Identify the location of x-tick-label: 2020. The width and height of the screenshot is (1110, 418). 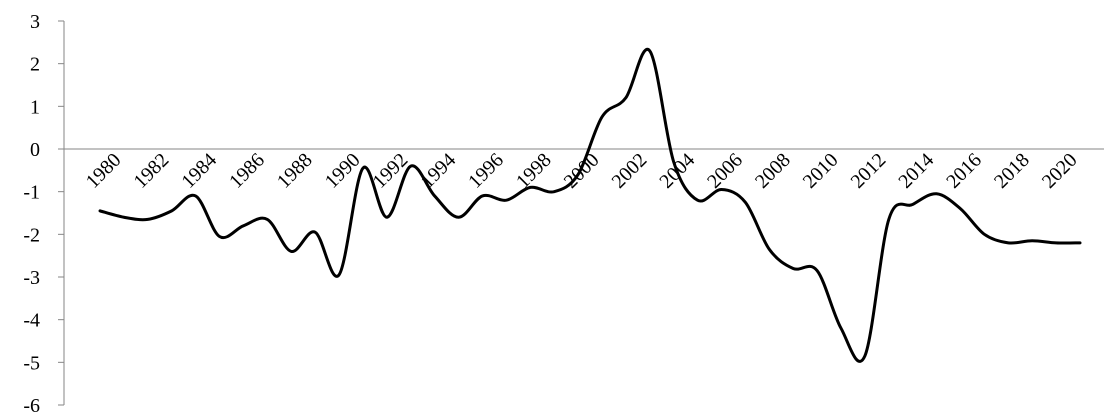
(1060, 171).